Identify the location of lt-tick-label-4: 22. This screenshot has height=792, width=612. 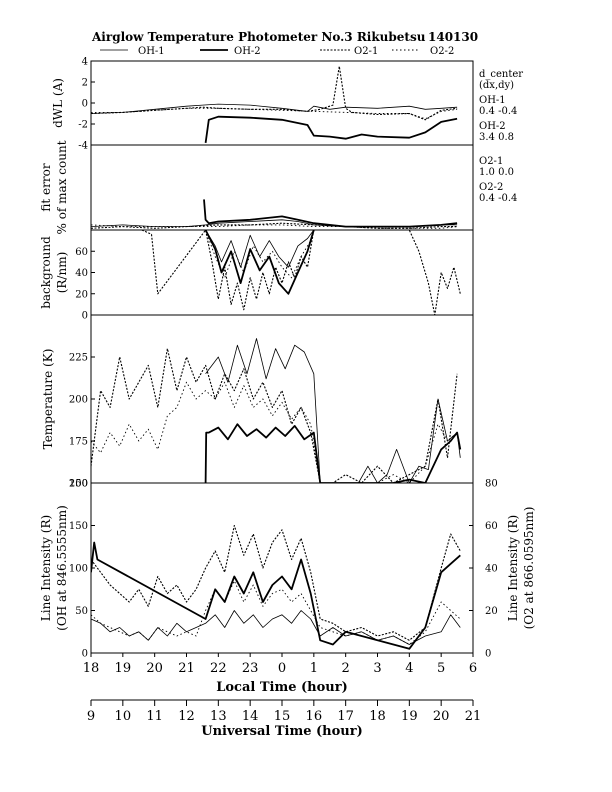
(218, 668).